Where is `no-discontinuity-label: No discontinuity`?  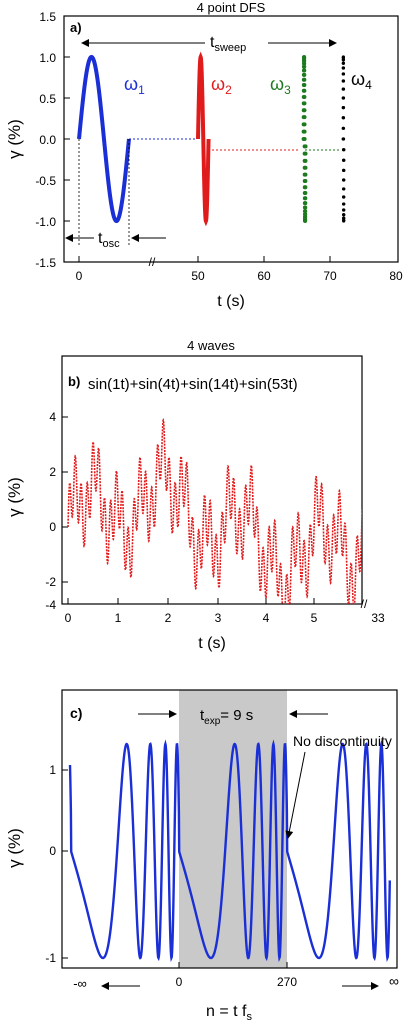
no-discontinuity-label: No discontinuity is located at coordinates (342, 741).